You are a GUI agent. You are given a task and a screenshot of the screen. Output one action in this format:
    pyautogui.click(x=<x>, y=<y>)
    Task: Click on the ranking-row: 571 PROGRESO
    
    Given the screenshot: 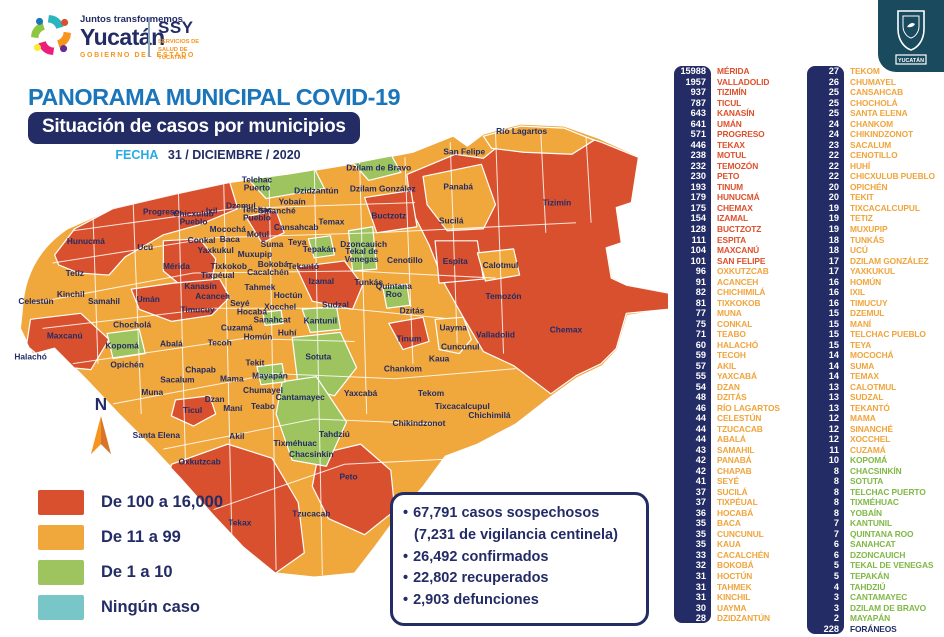 What is the action you would take?
    pyautogui.click(x=727, y=134)
    